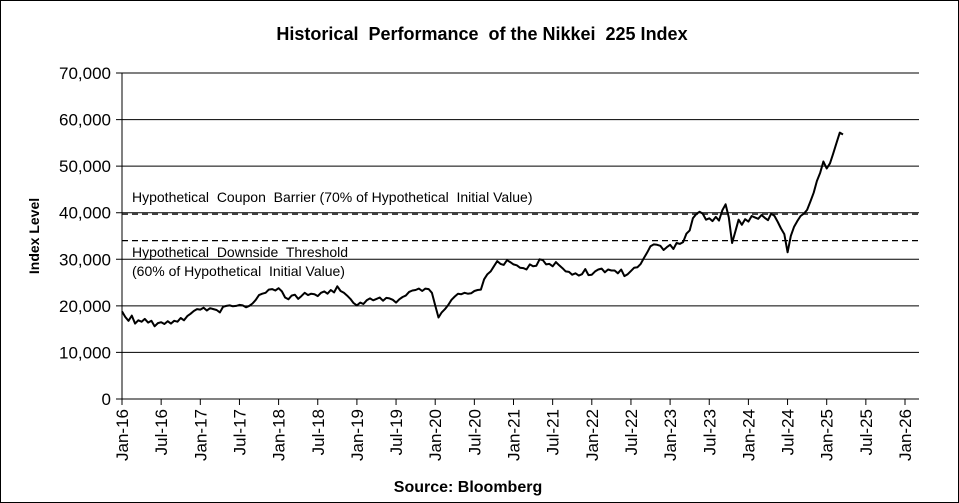 This screenshot has width=959, height=503. What do you see at coordinates (85, 213) in the screenshot?
I see `y-tick-label: 40,000` at bounding box center [85, 213].